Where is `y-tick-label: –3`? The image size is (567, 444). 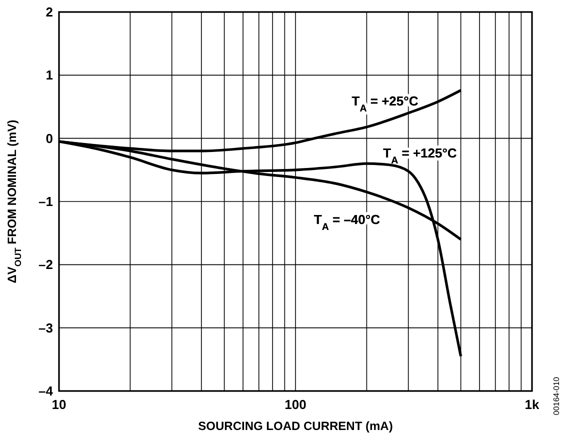 y-tick-label: –3 is located at coordinates (45, 328).